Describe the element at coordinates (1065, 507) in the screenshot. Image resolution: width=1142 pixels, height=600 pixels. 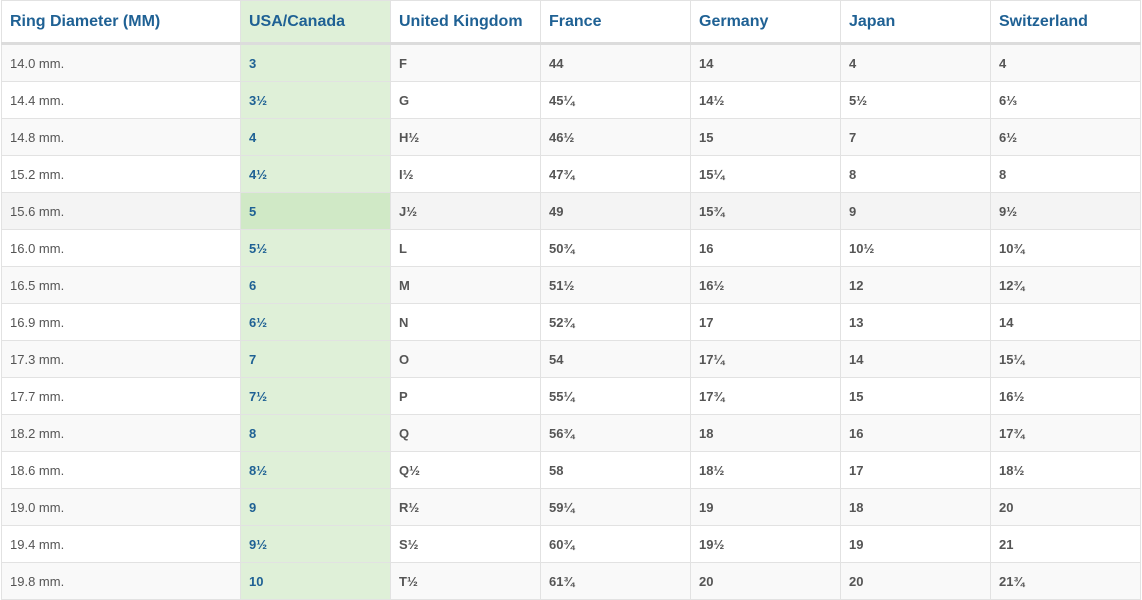
I see `cell-switzerland: 20` at that location.